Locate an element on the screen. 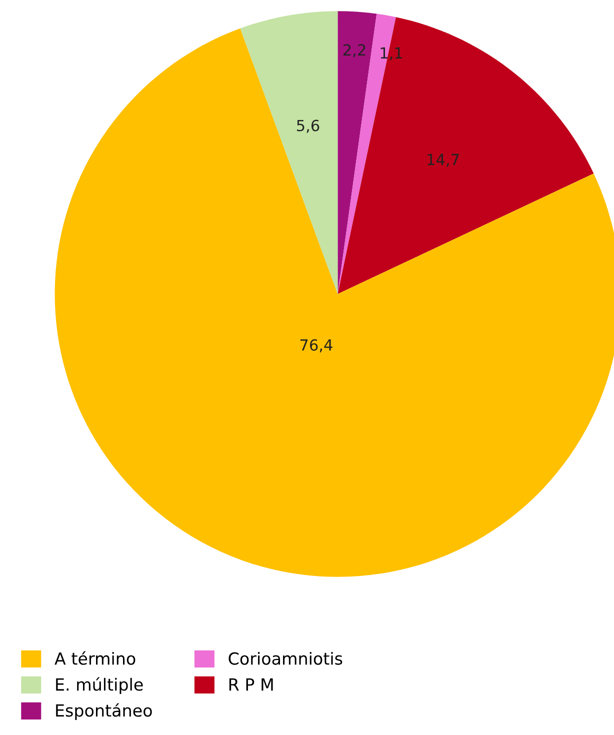 This screenshot has height=735, width=614. data-label: 5,6 is located at coordinates (308, 126).